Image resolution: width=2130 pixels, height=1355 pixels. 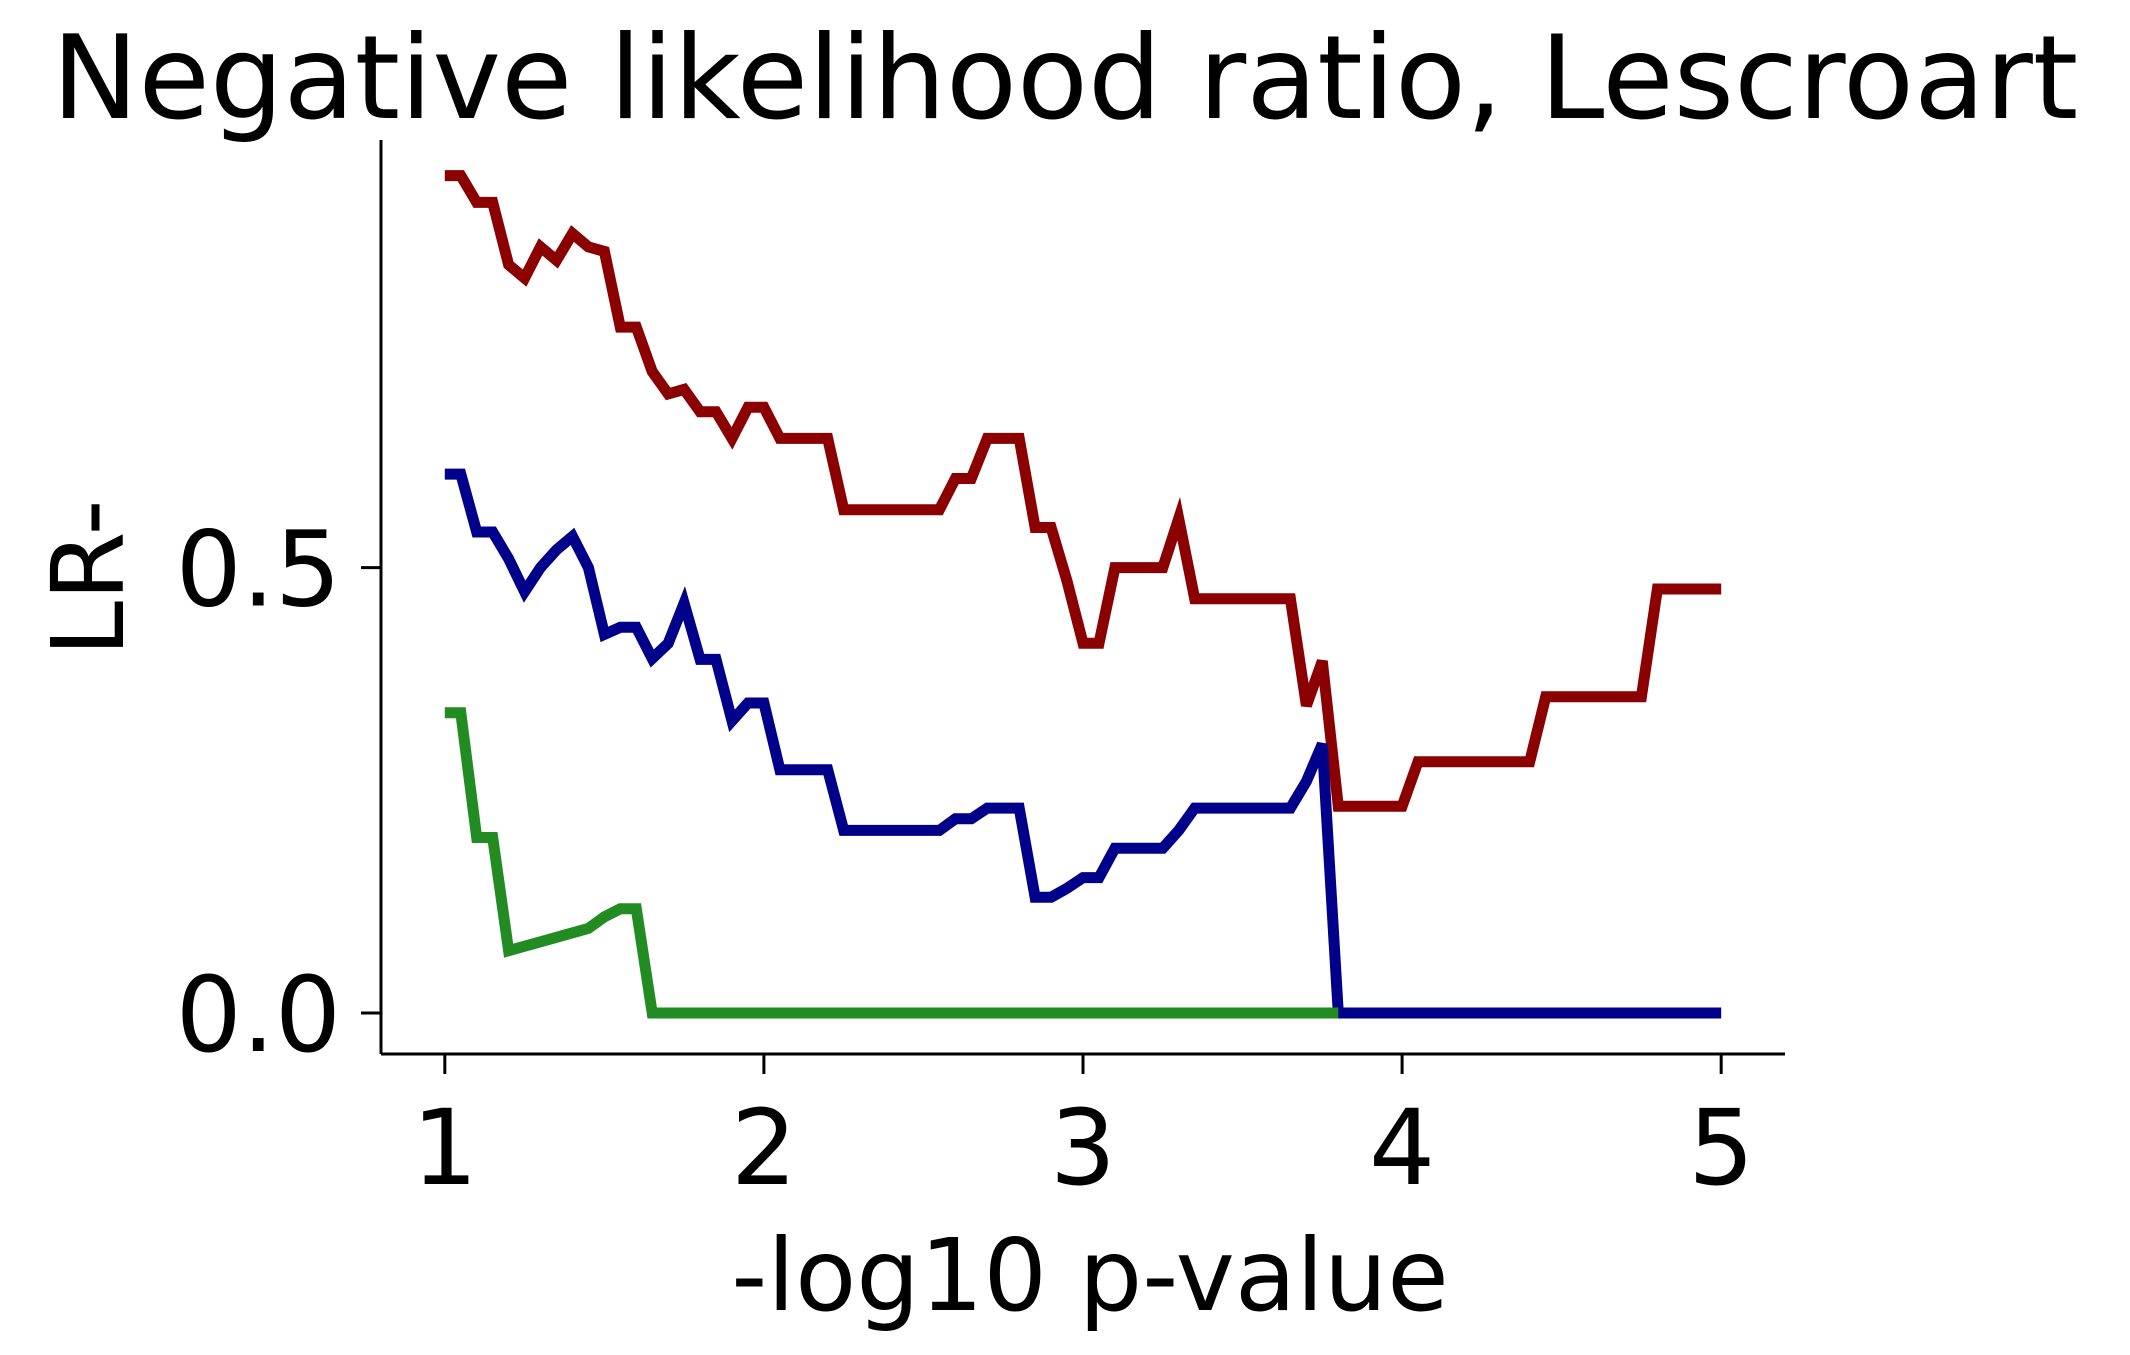 I want to click on y-tick-label-0.5: 0.5, so click(x=258, y=570).